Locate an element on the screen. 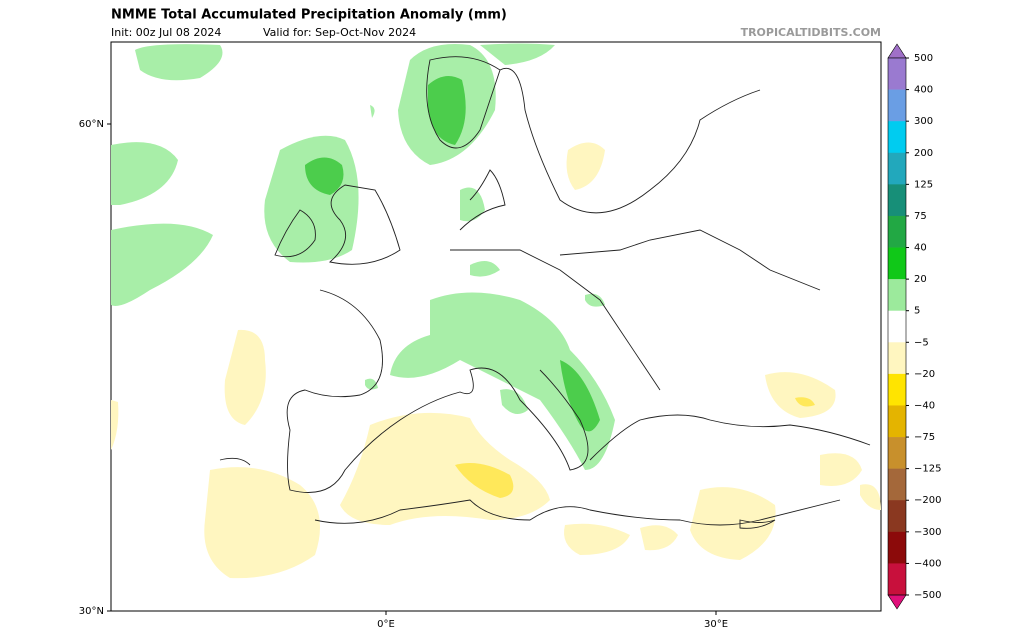 The height and width of the screenshot is (634, 1024). colorbar-label: 40 is located at coordinates (920, 248).